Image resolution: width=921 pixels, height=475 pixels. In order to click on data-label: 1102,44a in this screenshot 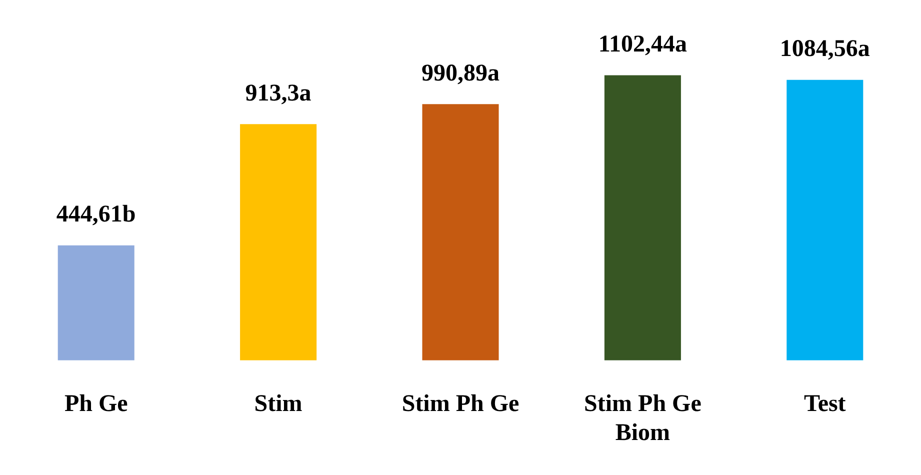, I will do `click(643, 44)`.